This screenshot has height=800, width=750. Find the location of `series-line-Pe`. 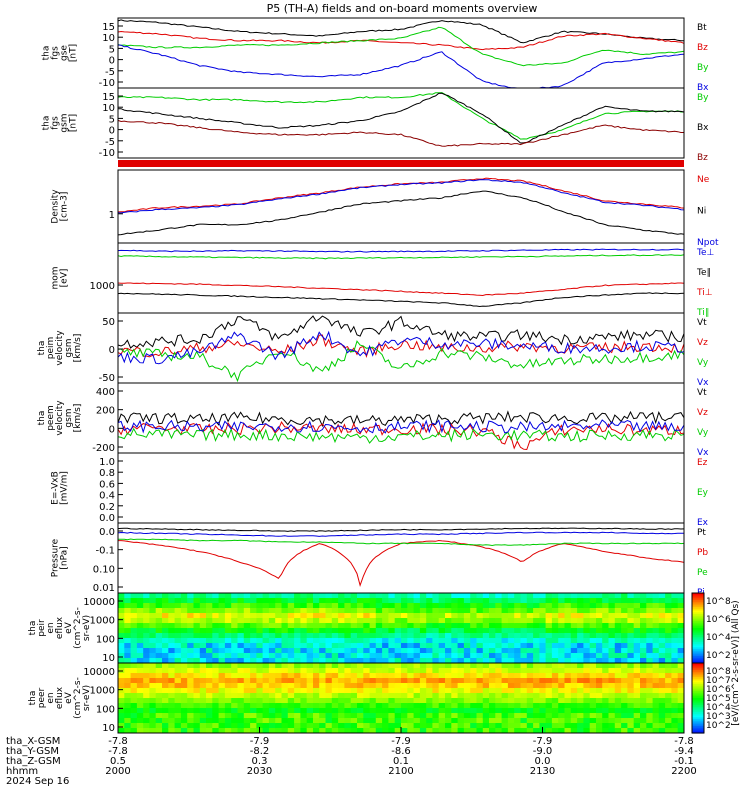

series-line-Pe is located at coordinates (401, 542).